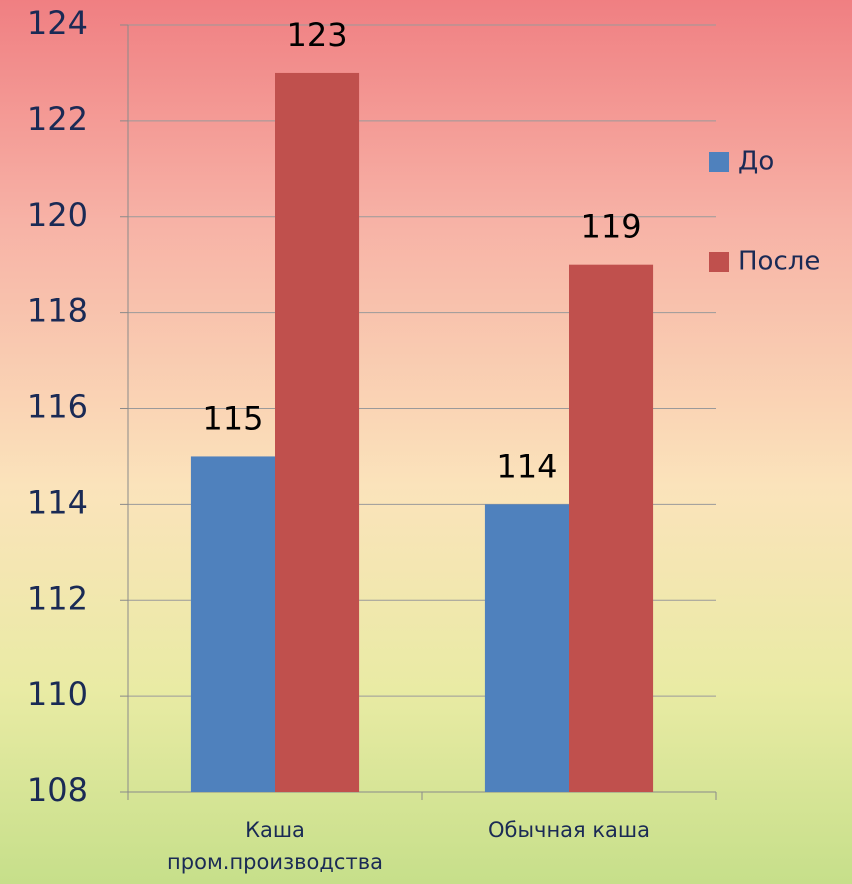  Describe the element at coordinates (756, 162) in the screenshot. I see `legend-label: До` at that location.